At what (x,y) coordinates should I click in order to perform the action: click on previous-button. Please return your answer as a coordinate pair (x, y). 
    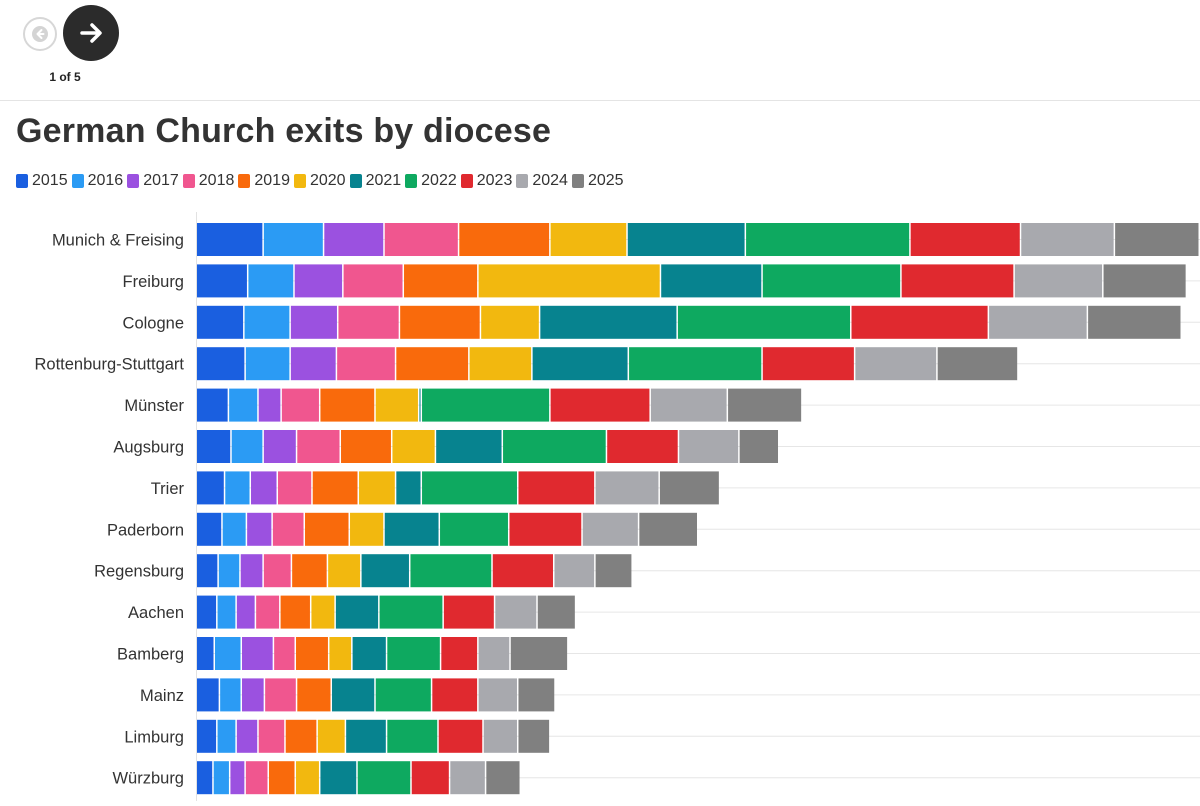
    Looking at the image, I should click on (40, 34).